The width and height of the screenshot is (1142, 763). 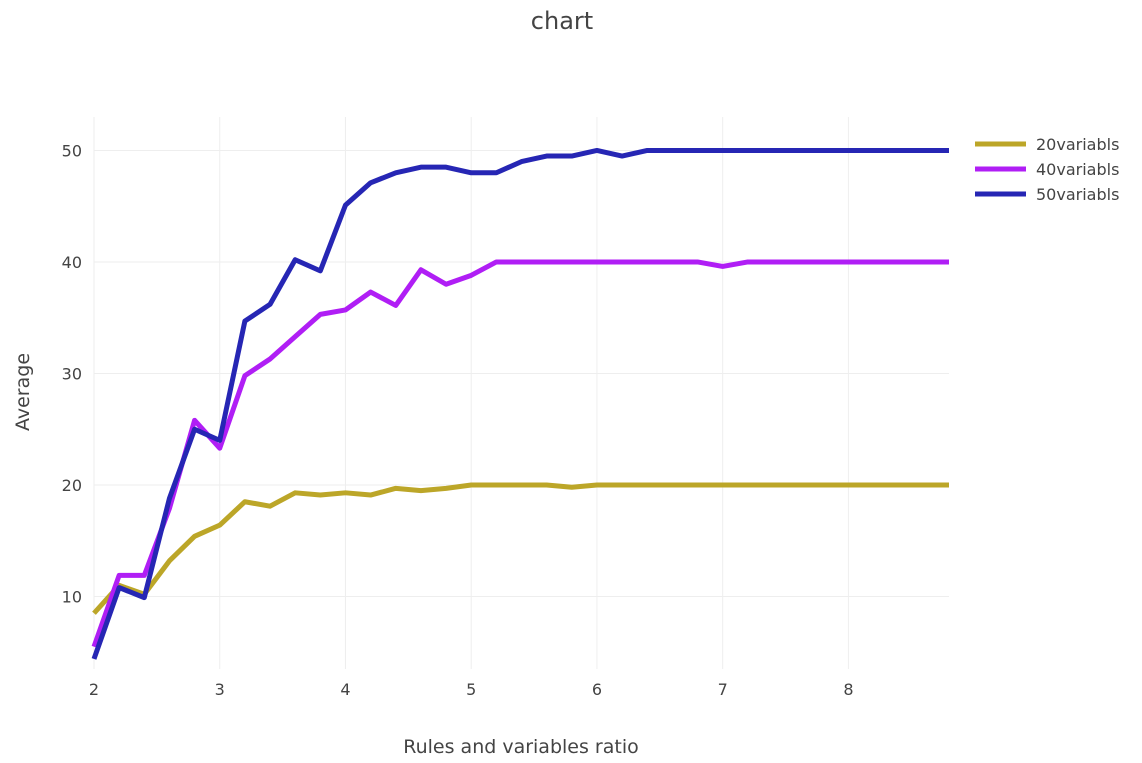 What do you see at coordinates (723, 689) in the screenshot?
I see `x-tick-label: 7` at bounding box center [723, 689].